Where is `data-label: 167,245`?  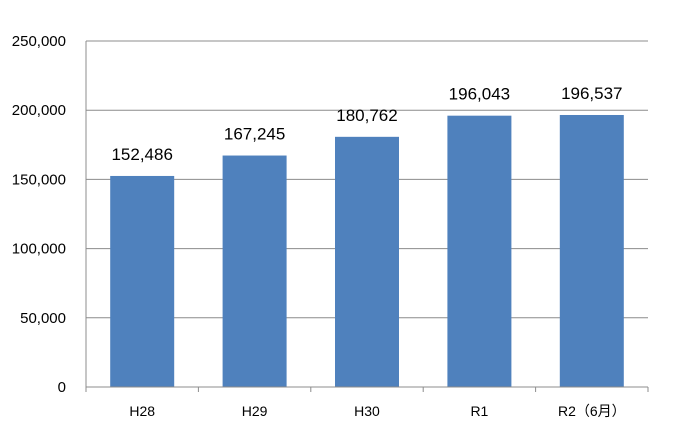
data-label: 167,245 is located at coordinates (254, 134).